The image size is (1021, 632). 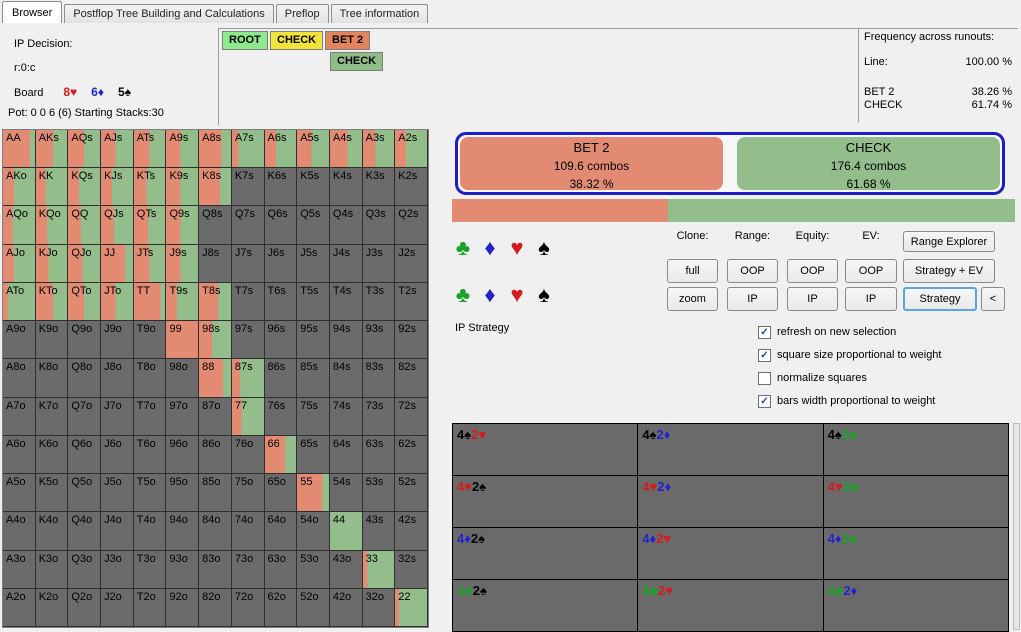 What do you see at coordinates (313, 263) in the screenshot?
I see `matrix-cell-J5s: J5s` at bounding box center [313, 263].